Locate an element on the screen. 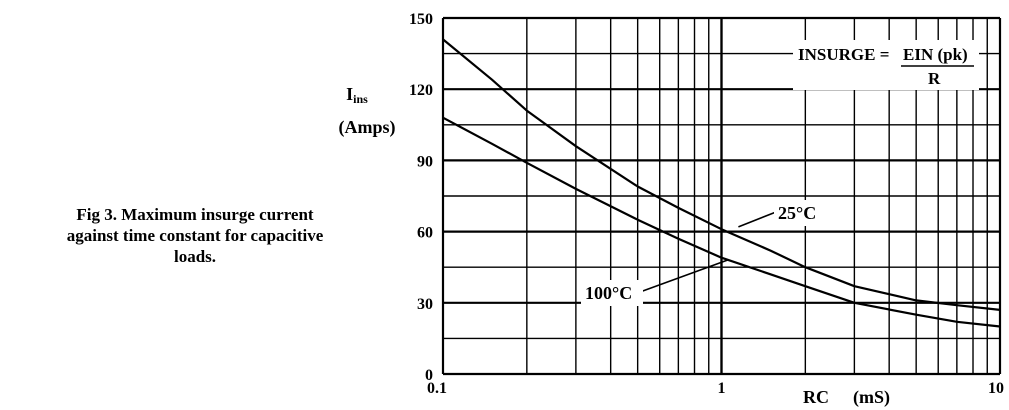  x-tick-label: 0.1 is located at coordinates (437, 388).